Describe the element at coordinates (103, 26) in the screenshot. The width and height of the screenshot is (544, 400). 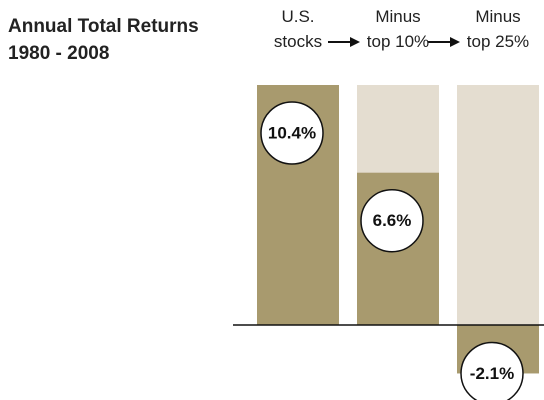
I see `chart-title: Annual Total Returns` at that location.